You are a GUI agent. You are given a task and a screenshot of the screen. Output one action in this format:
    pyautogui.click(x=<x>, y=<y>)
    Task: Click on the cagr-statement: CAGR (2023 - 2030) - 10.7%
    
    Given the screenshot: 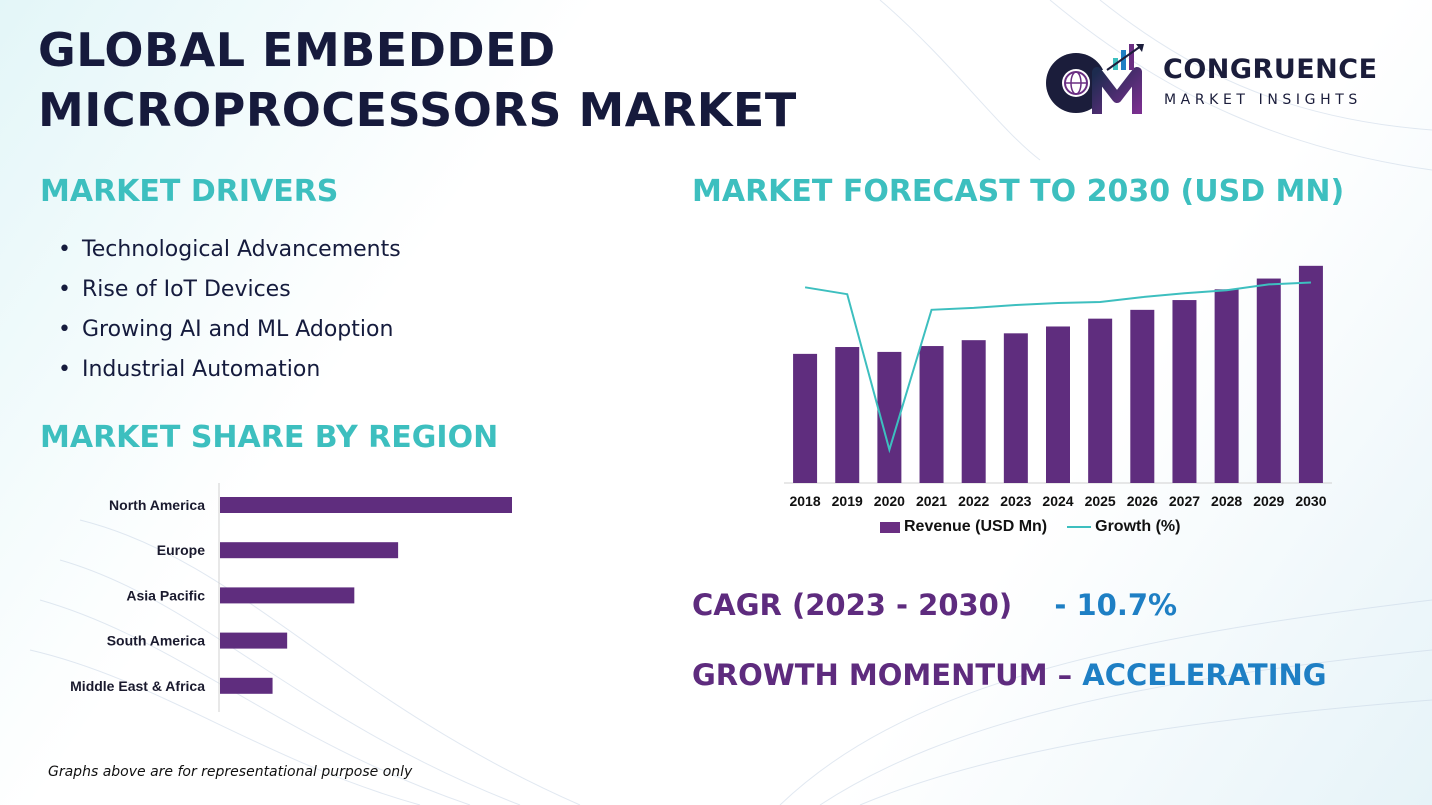 What is the action you would take?
    pyautogui.click(x=934, y=605)
    